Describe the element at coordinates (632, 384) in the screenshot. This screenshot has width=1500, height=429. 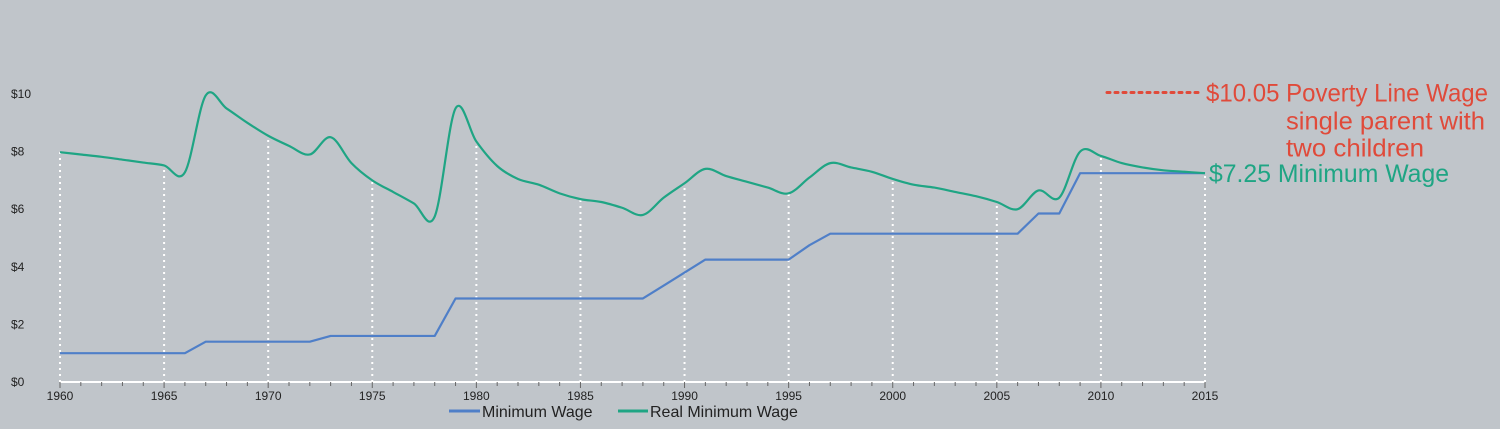
I see `axes` at that location.